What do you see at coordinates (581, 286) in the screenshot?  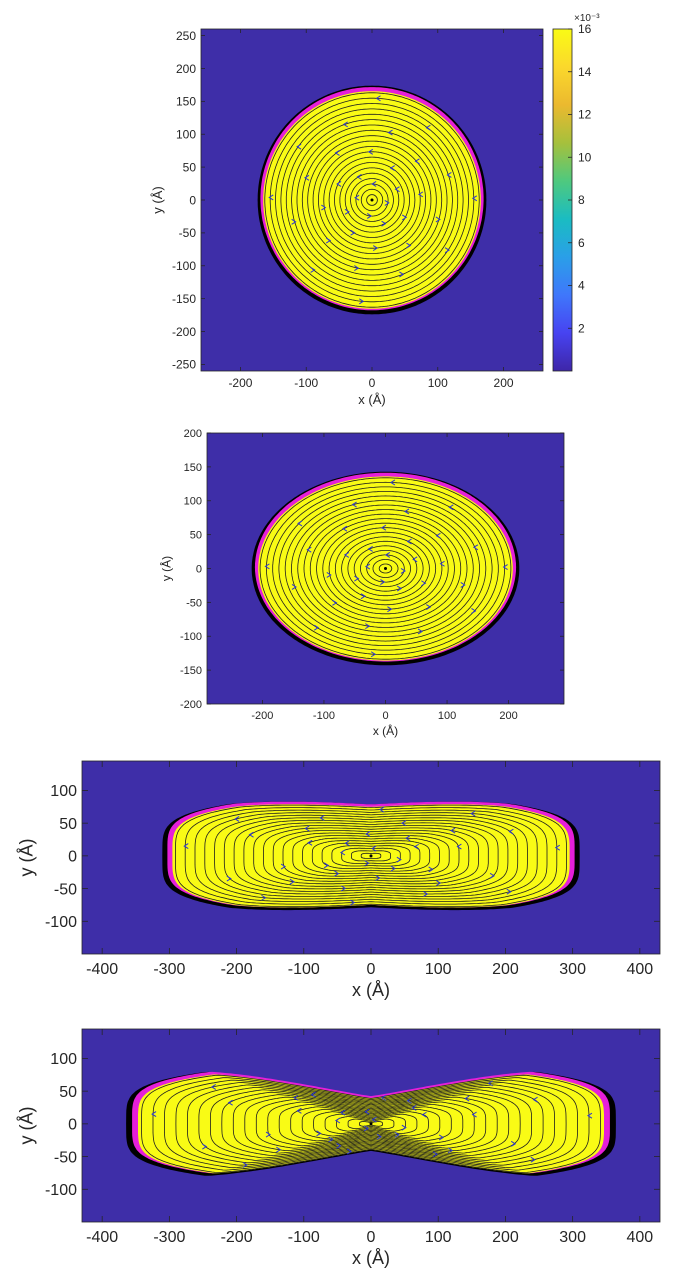 I see `colorbar-tick-label: 4` at bounding box center [581, 286].